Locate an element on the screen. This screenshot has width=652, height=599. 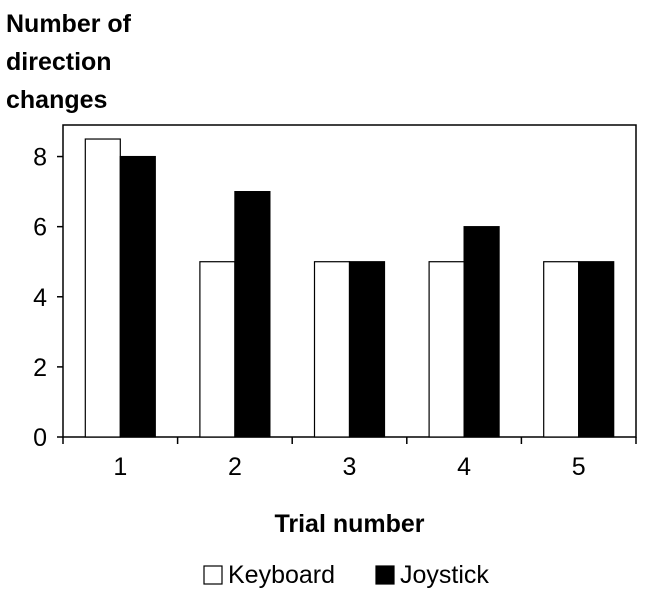
x-axis-label: Trial number is located at coordinates (349, 524).